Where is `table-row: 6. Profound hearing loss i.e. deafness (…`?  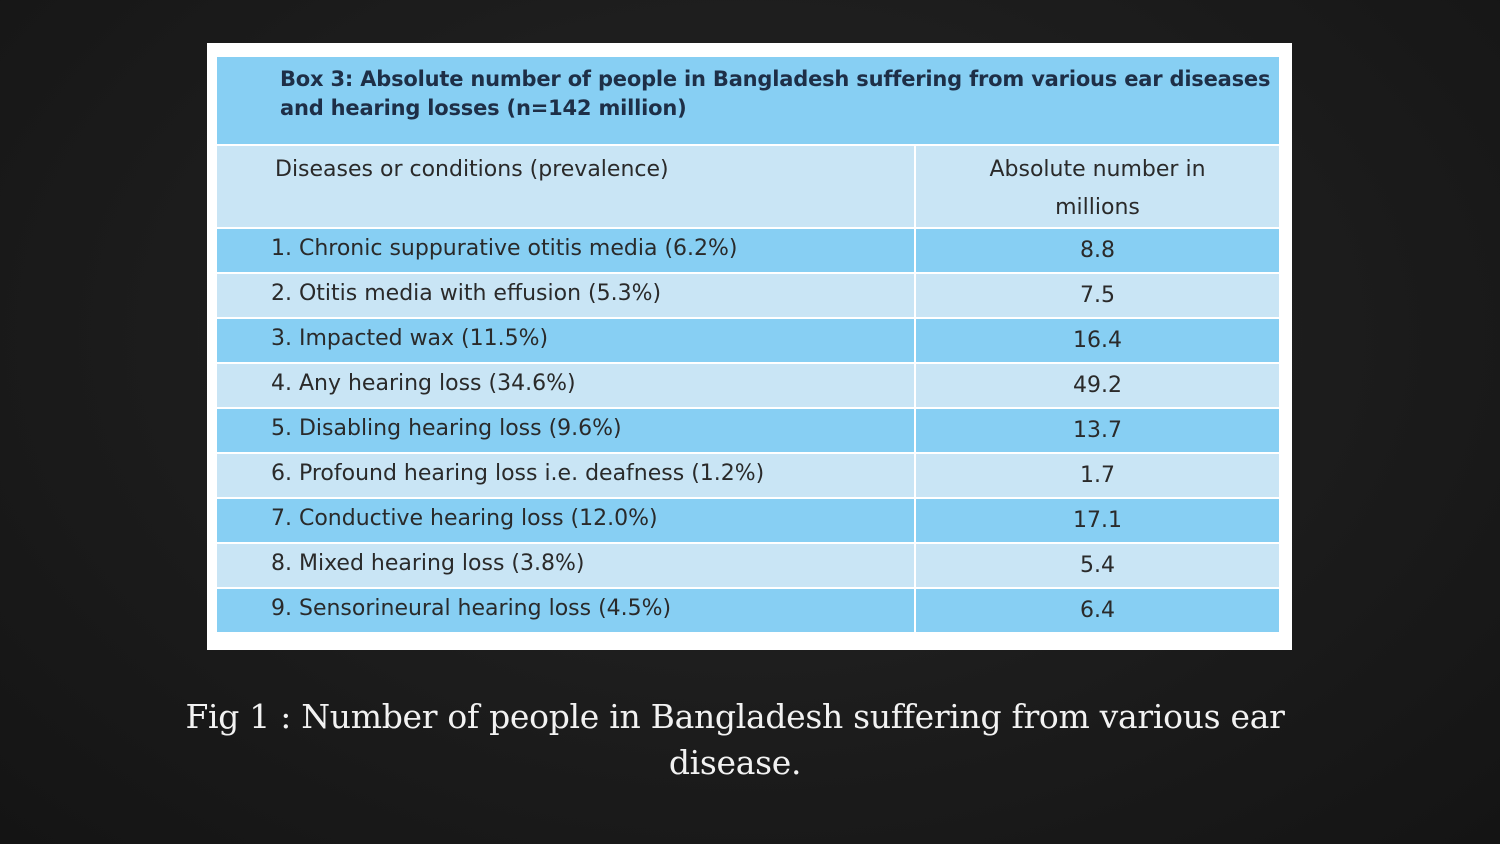 table-row: 6. Profound hearing loss i.e. deafness (… is located at coordinates (748, 476).